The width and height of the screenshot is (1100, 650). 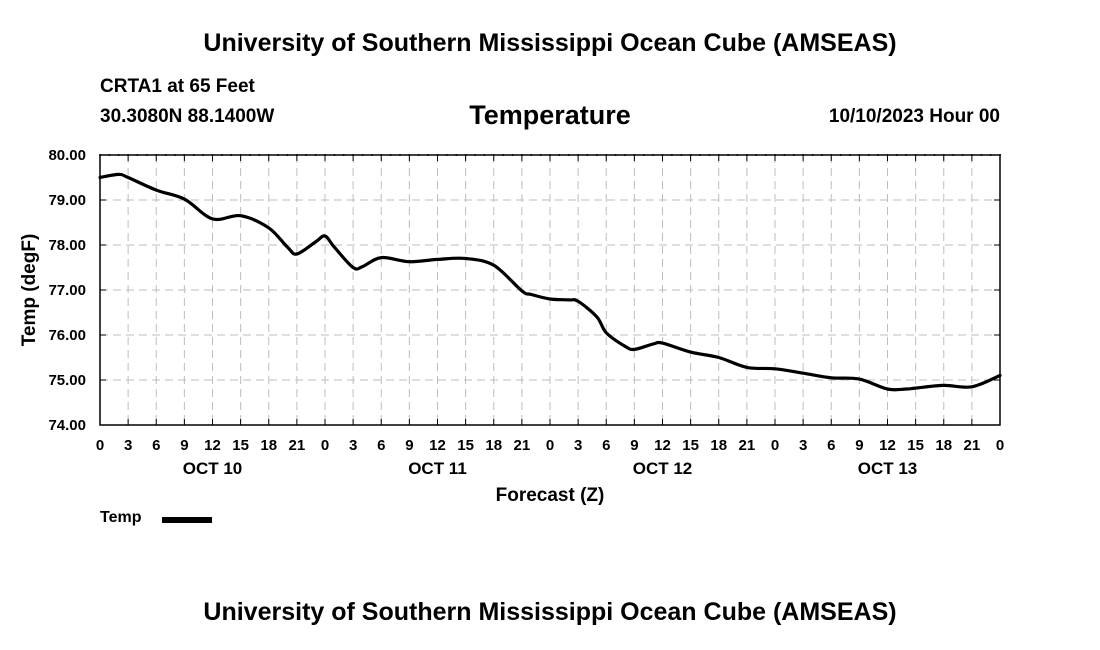 I want to click on x-tick-label: 21, so click(x=747, y=445).